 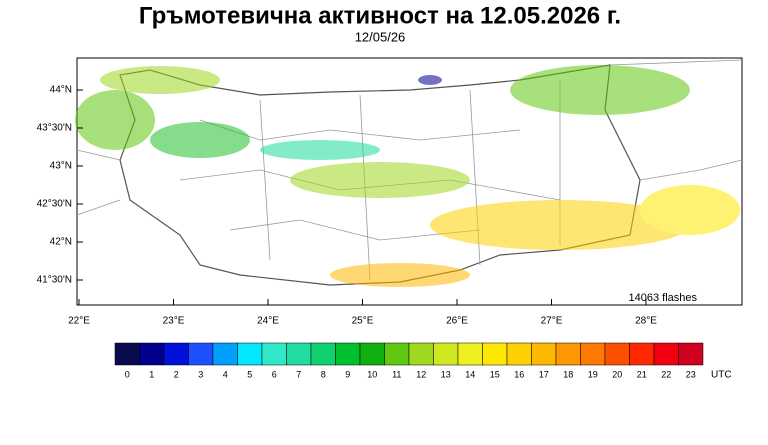 I want to click on colorbar-label: 10, so click(x=372, y=374).